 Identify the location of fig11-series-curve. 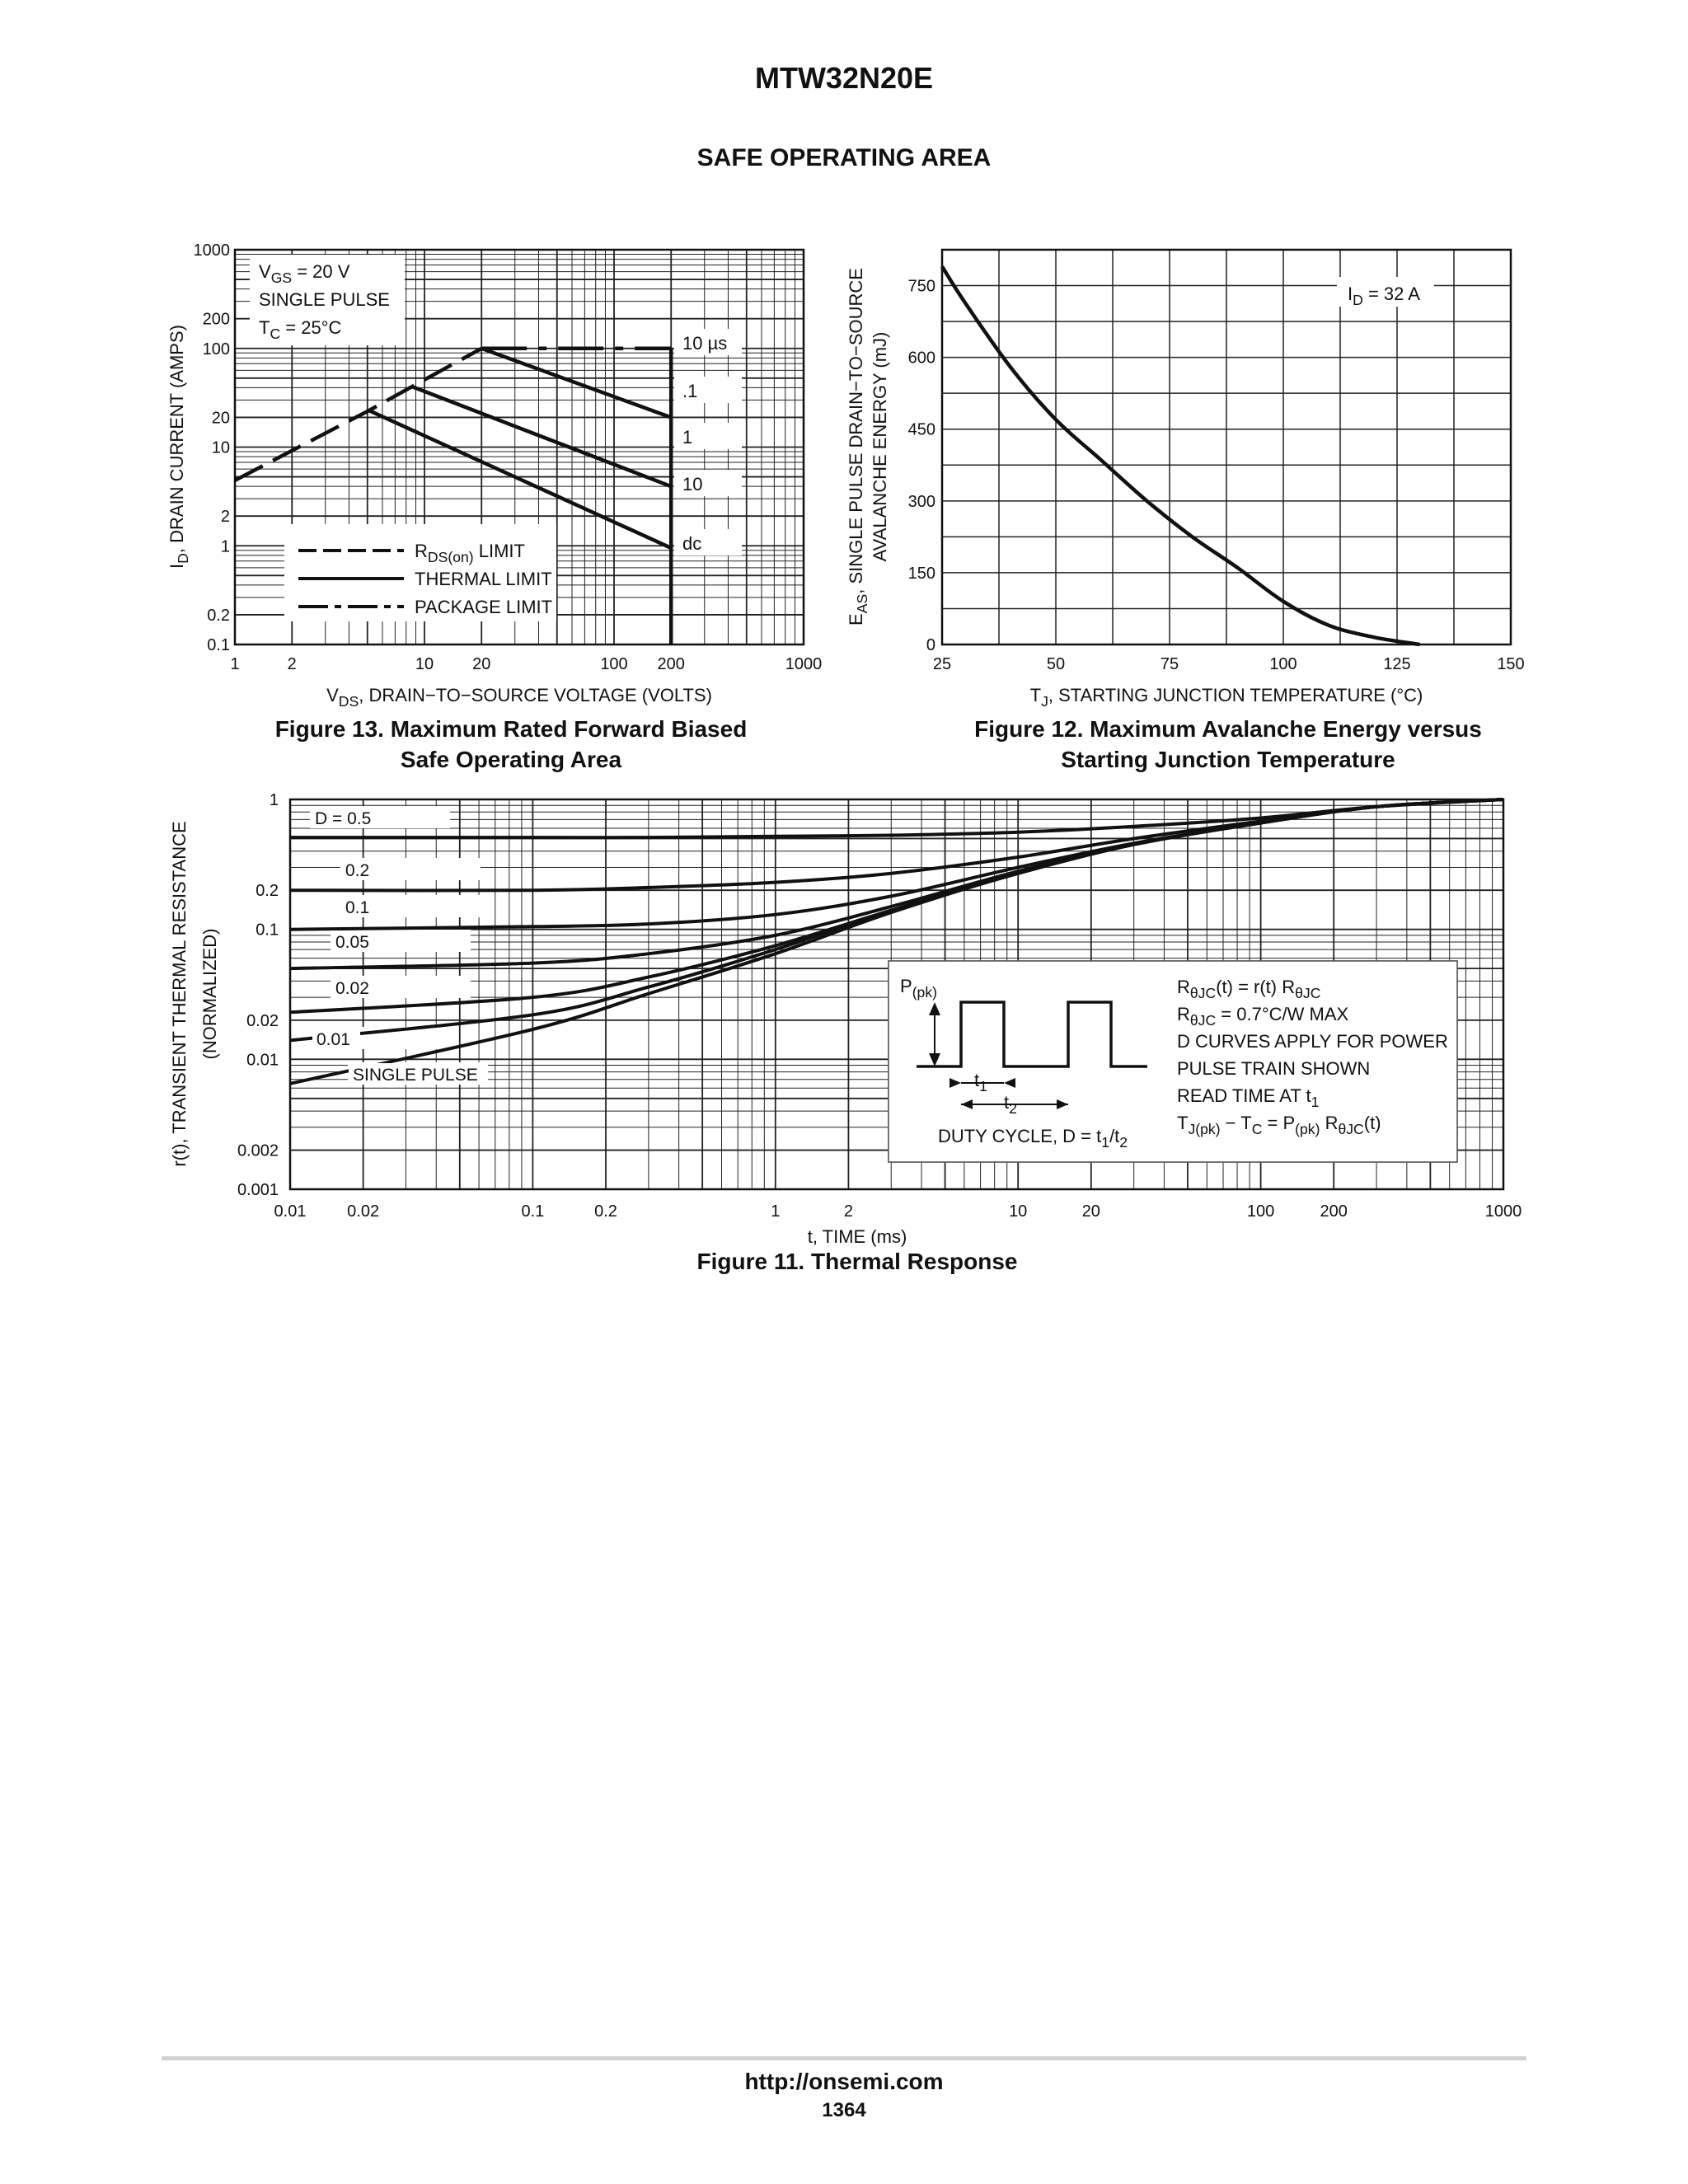
(897, 884).